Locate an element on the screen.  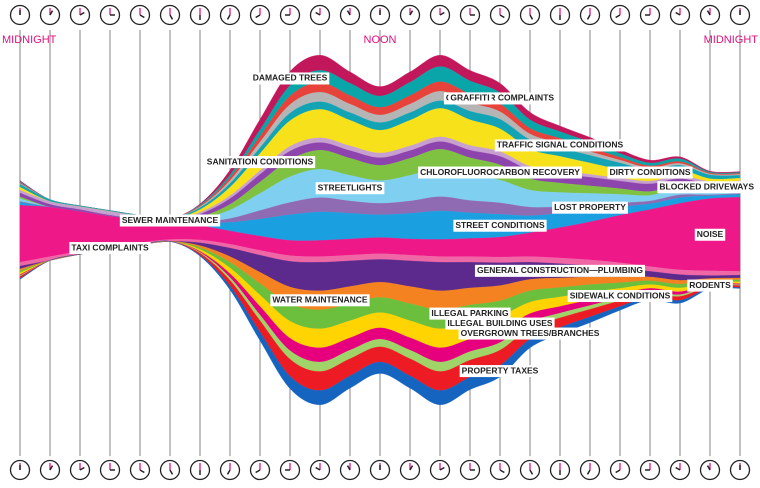
stream-label: LOST PROPERTY is located at coordinates (590, 207).